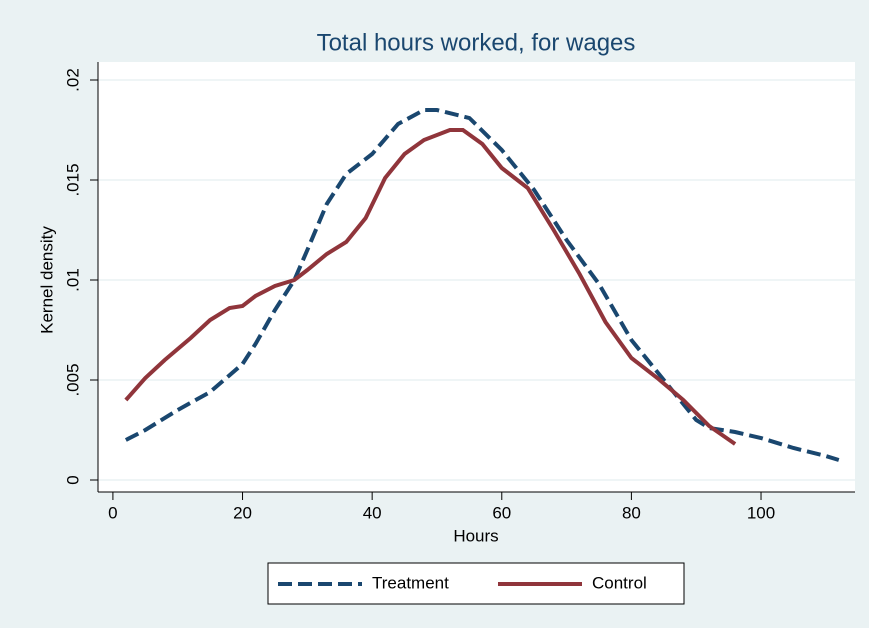 The height and width of the screenshot is (628, 869). Describe the element at coordinates (72, 179) in the screenshot. I see `y-tick-label: .015` at that location.